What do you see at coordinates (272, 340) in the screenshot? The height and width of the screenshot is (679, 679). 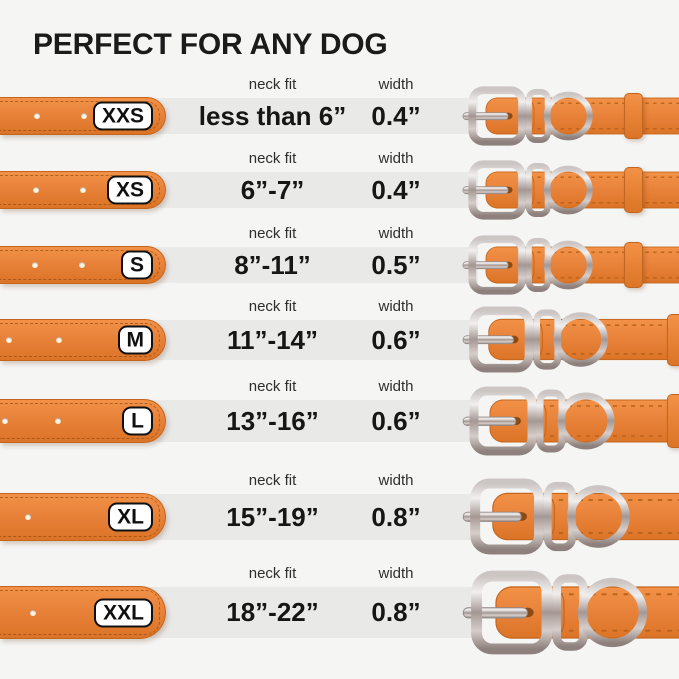 I see `neck-fit-value: 11”-14”` at bounding box center [272, 340].